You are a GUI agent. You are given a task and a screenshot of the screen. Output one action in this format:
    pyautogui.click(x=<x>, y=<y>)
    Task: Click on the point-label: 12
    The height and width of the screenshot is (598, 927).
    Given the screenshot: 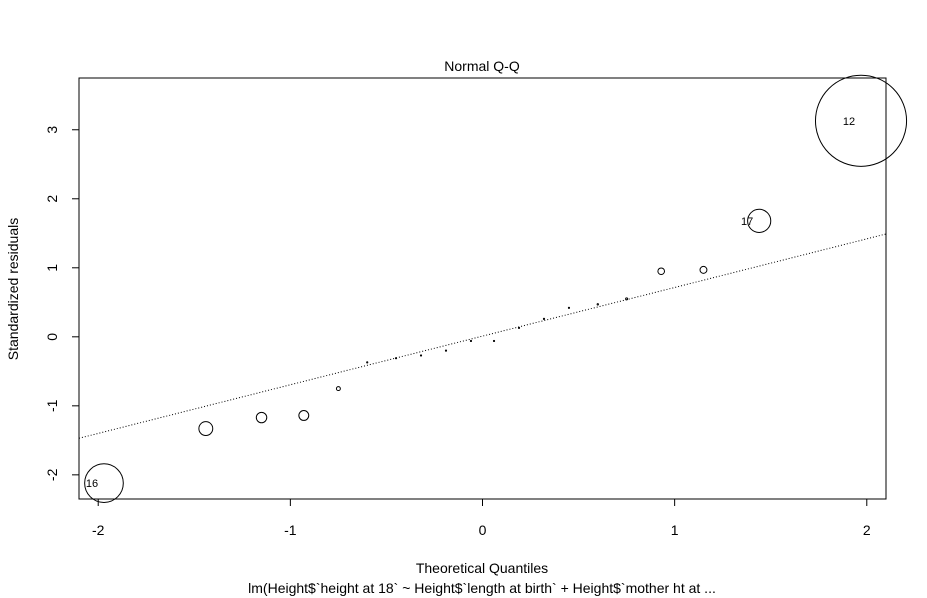 What is the action you would take?
    pyautogui.click(x=849, y=122)
    